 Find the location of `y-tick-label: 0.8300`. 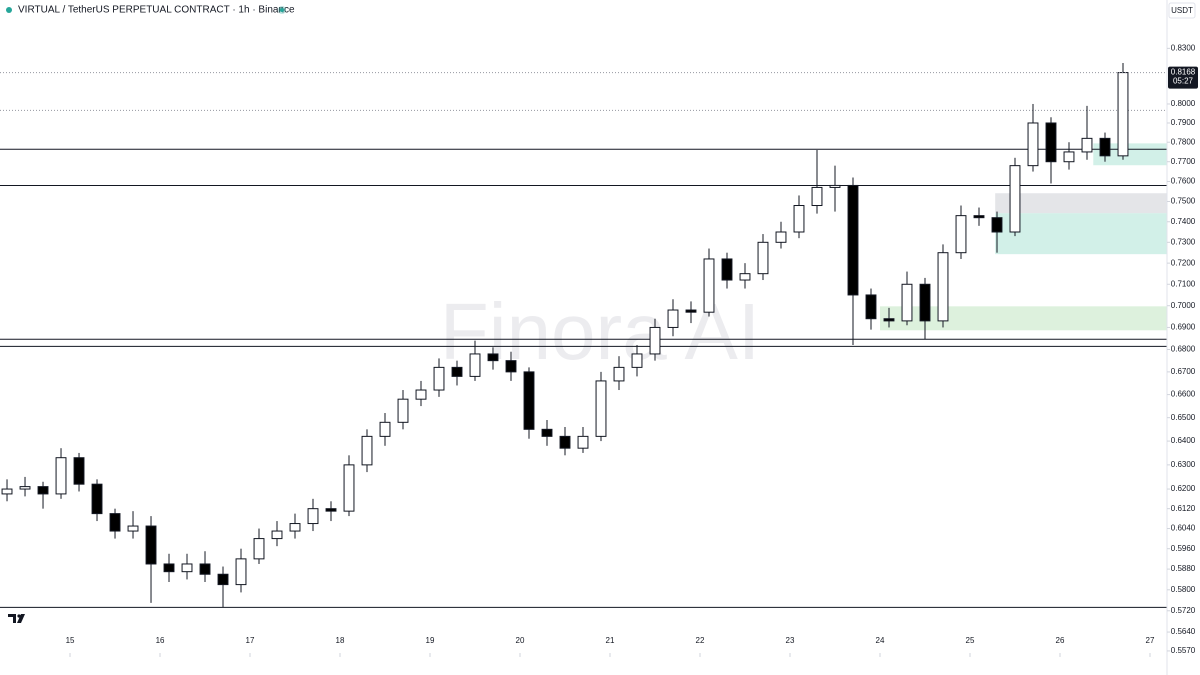

y-tick-label: 0.8300 is located at coordinates (1183, 47).